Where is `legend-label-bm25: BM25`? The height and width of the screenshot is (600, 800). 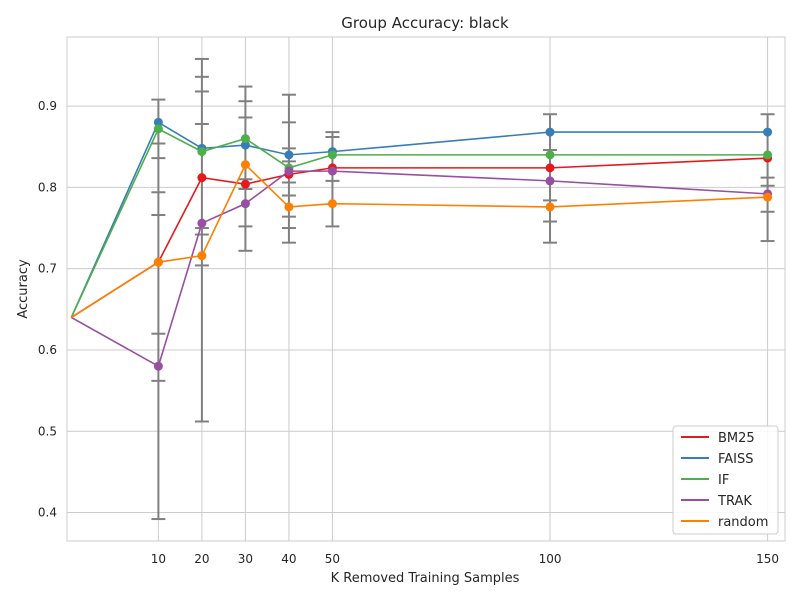
legend-label-bm25: BM25 is located at coordinates (736, 438).